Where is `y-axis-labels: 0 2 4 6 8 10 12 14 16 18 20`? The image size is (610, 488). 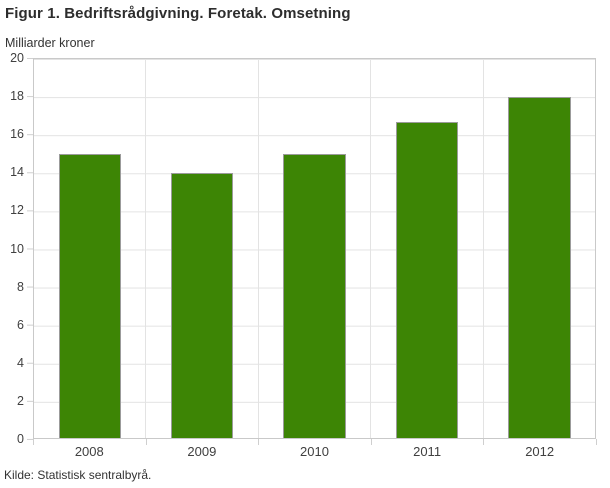 y-axis-labels: 0 2 4 6 8 10 12 14 16 18 20 is located at coordinates (12, 248).